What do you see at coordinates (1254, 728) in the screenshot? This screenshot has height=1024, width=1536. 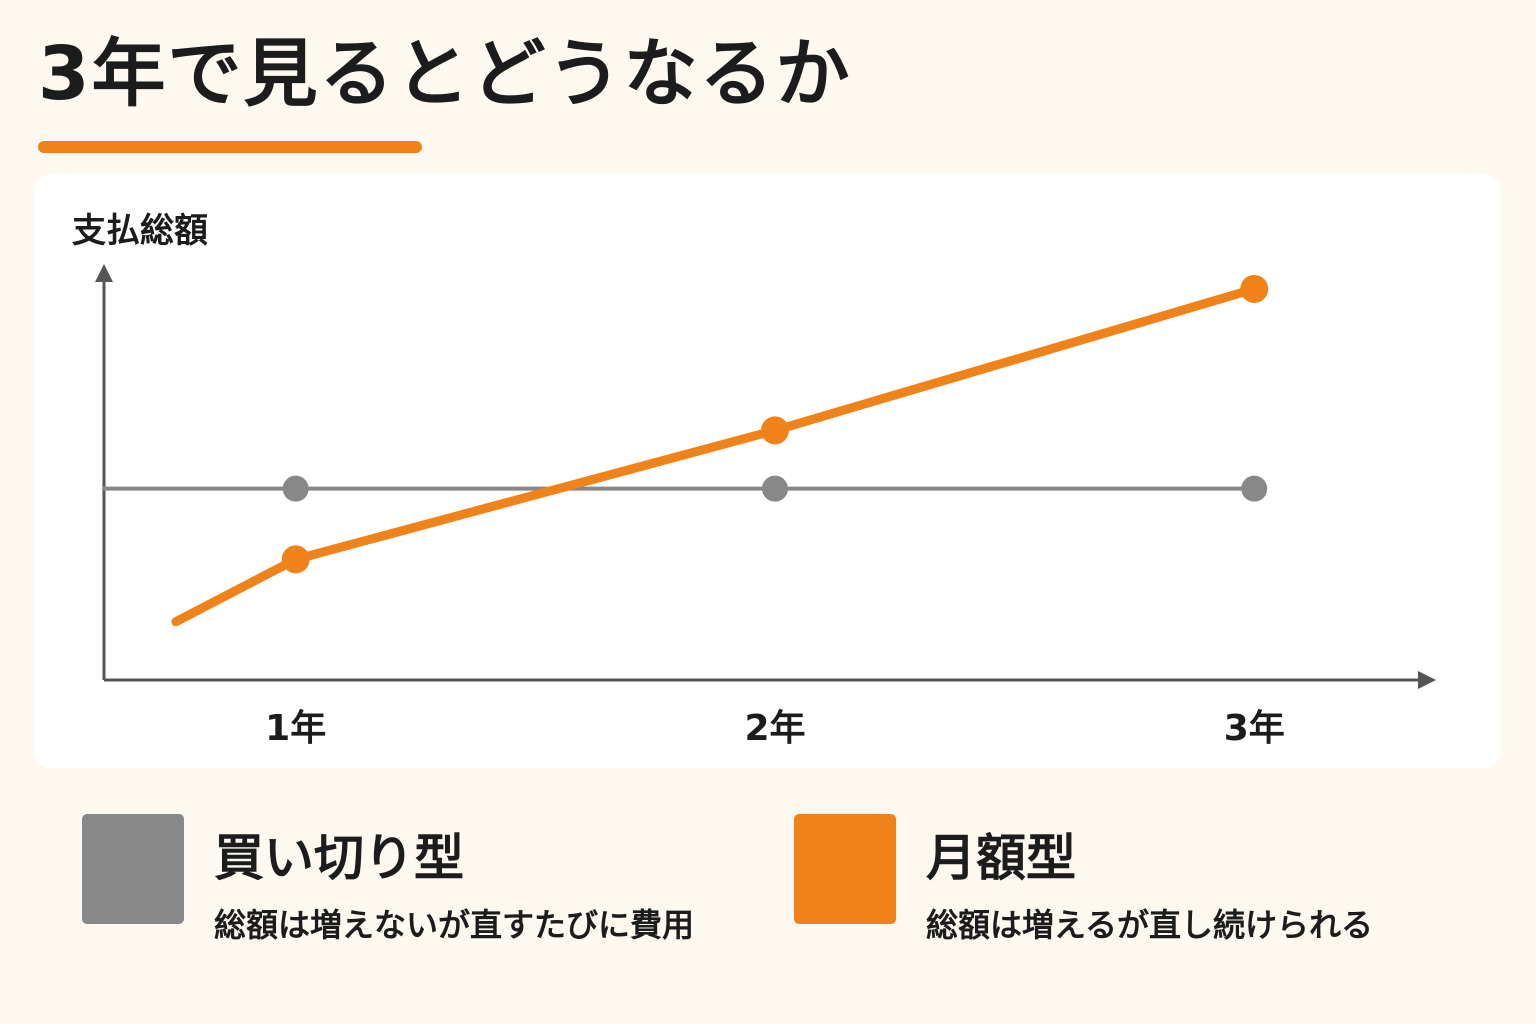 I see `x-tick-label: 3年` at bounding box center [1254, 728].